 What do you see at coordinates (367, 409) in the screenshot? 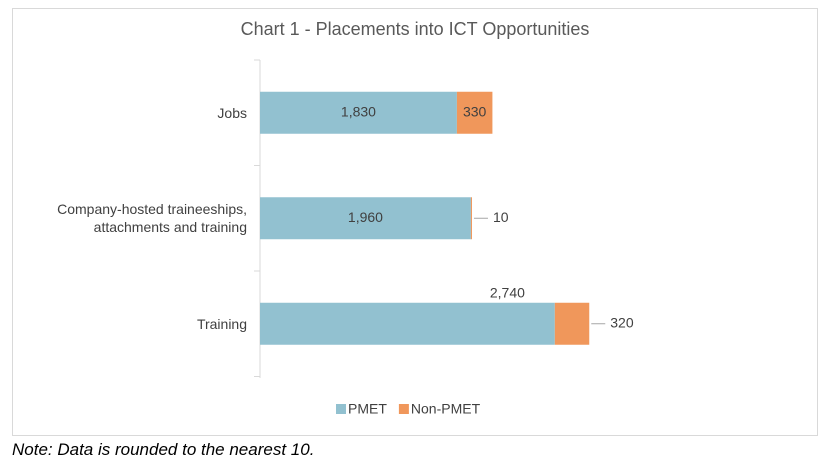
I see `legend-label: PMET` at bounding box center [367, 409].